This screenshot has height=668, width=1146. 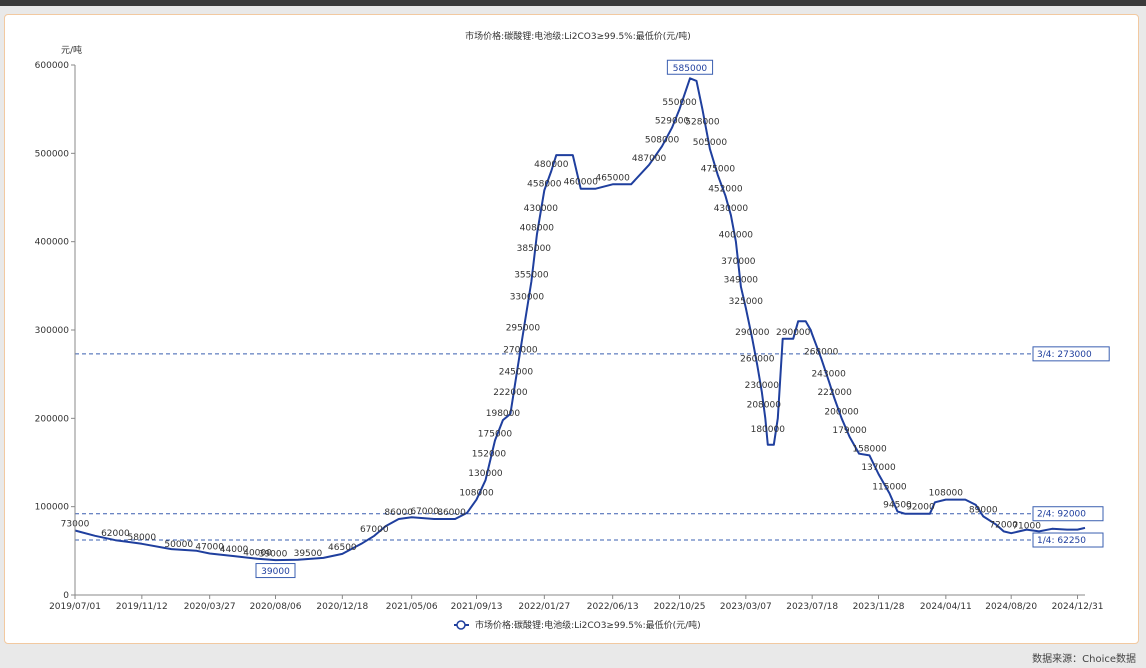 I want to click on data-label: 370000, so click(x=738, y=262).